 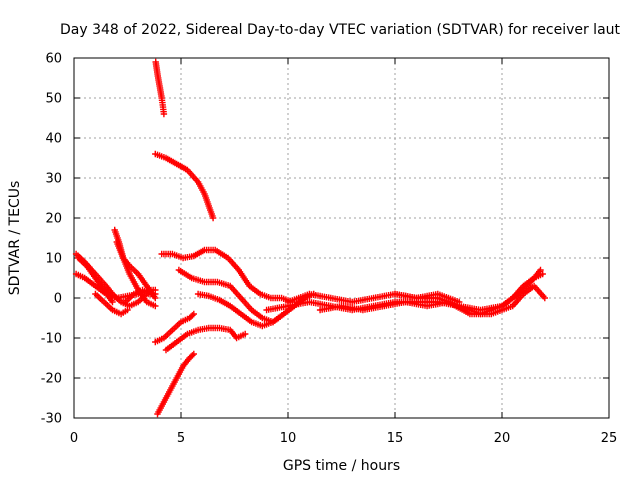 What do you see at coordinates (53, 139) in the screenshot?
I see `y-tick-label: 40` at bounding box center [53, 139].